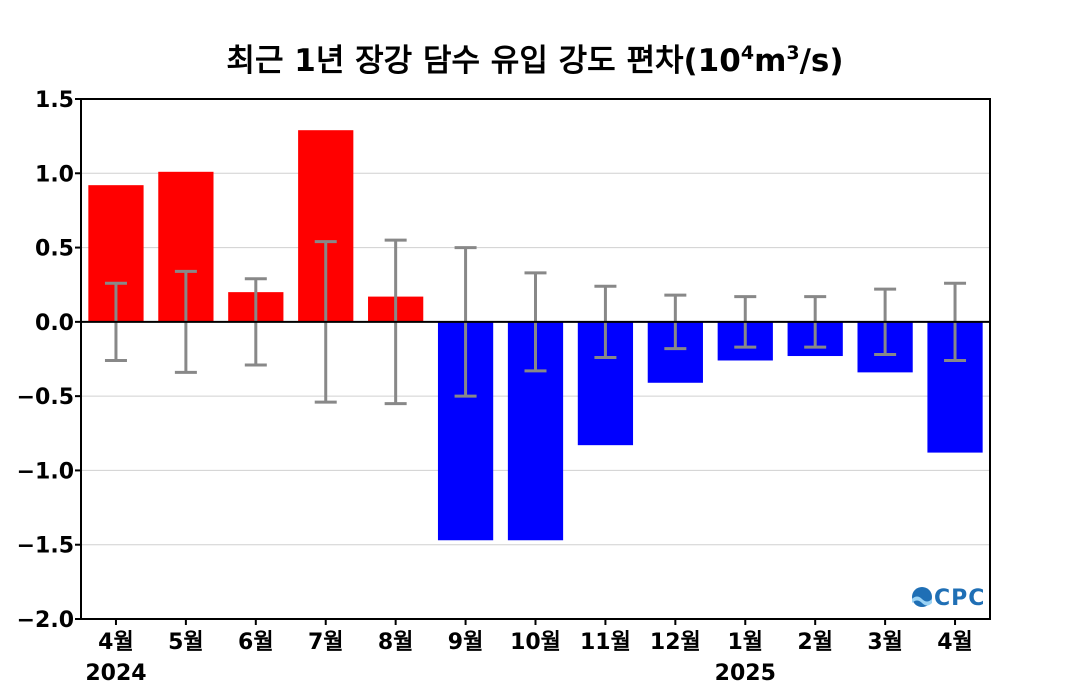 The image size is (1070, 700). I want to click on year-label: 2025, so click(745, 673).